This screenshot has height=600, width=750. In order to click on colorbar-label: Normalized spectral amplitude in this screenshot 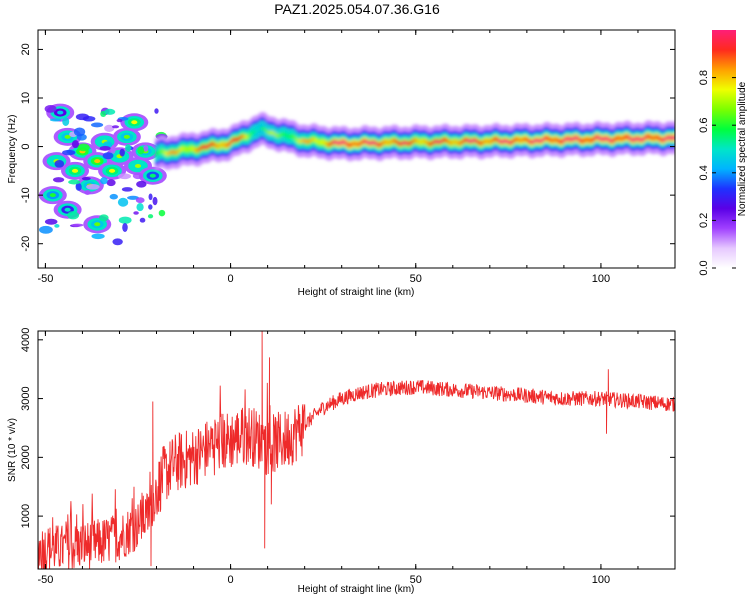, I will do `click(742, 148)`.